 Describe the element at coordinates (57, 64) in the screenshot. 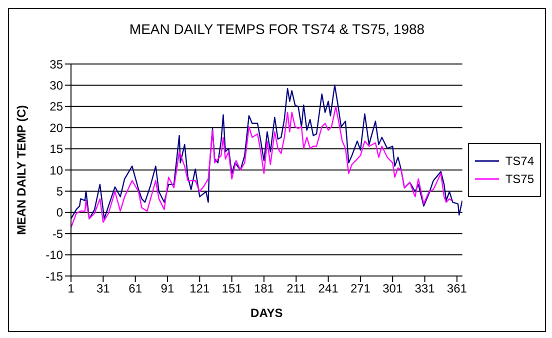

I see `y-tick-label: 35` at that location.